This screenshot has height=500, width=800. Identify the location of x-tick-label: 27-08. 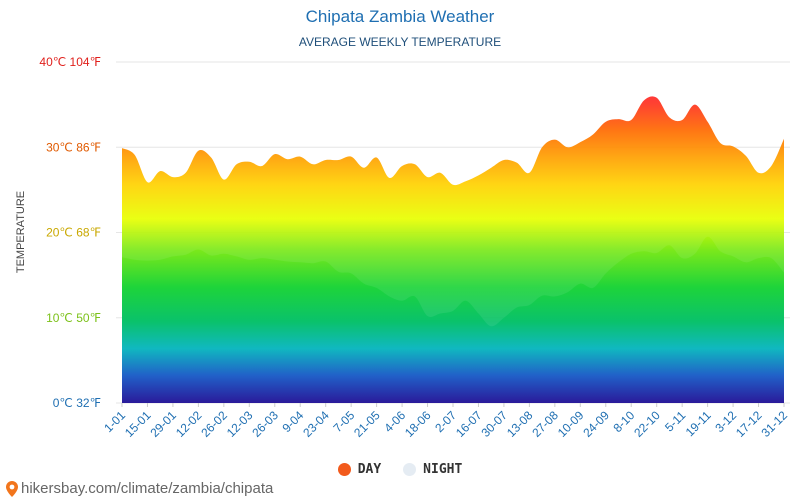
(545, 424).